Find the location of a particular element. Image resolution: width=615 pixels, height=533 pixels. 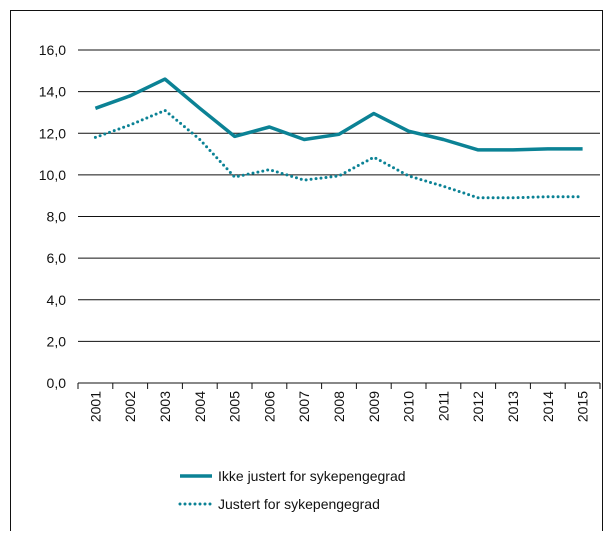

x-tick-label: 2010 is located at coordinates (409, 406).